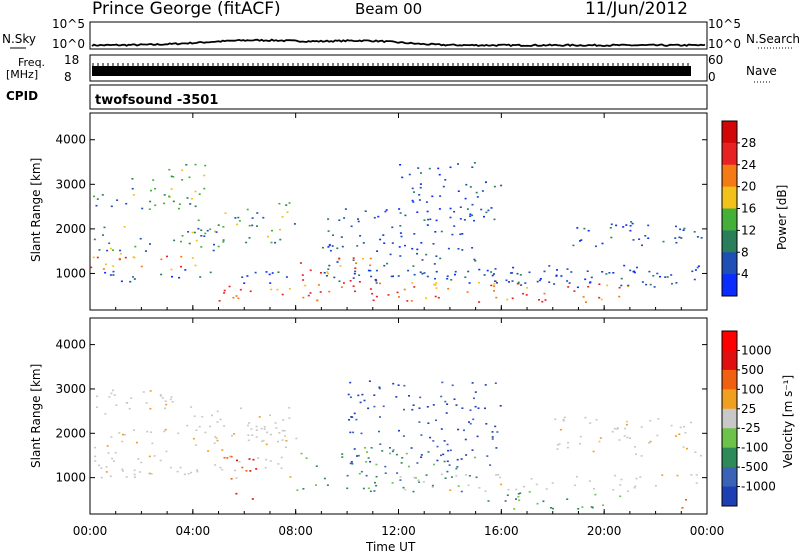 The width and height of the screenshot is (800, 554). Describe the element at coordinates (90, 531) in the screenshot. I see `xtick-label: 00:00` at that location.